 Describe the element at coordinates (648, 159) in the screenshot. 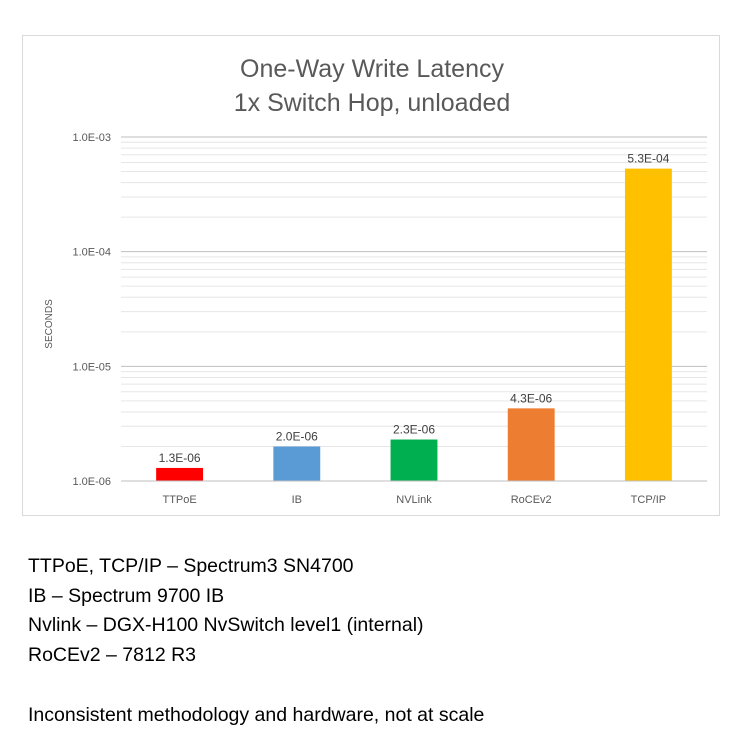

I see `bar-data-label: 5.3E-04` at that location.